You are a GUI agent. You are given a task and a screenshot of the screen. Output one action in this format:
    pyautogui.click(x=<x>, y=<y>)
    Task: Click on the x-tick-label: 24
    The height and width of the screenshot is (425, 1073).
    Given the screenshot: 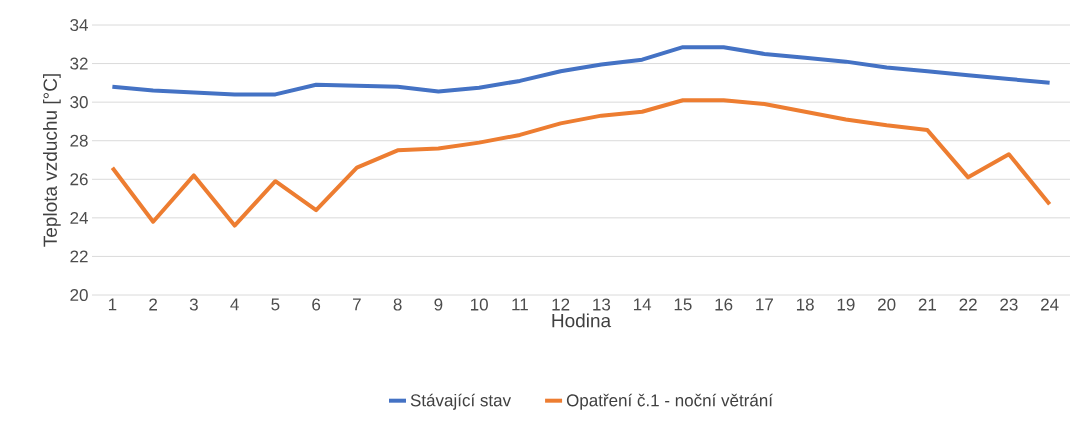 What is the action you would take?
    pyautogui.click(x=1050, y=304)
    